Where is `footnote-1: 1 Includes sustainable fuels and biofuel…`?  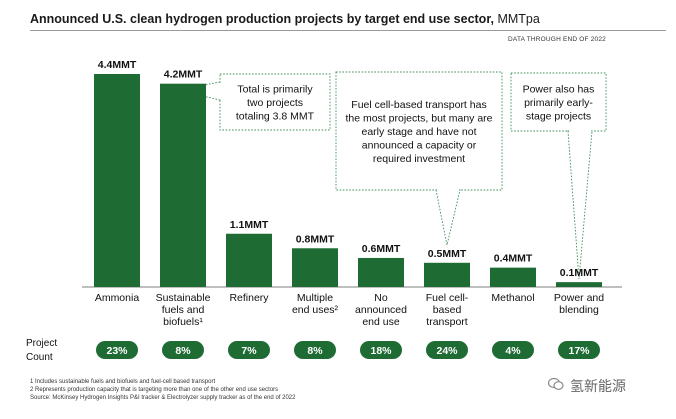
footnote-1: 1 Includes sustainable fuels and biofuel… is located at coordinates (123, 382).